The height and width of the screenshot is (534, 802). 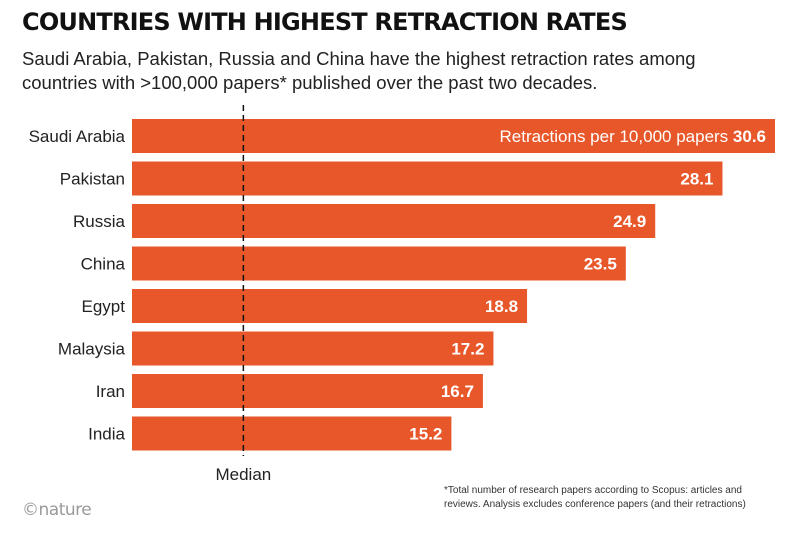 What do you see at coordinates (103, 264) in the screenshot?
I see `category-label-china: China` at bounding box center [103, 264].